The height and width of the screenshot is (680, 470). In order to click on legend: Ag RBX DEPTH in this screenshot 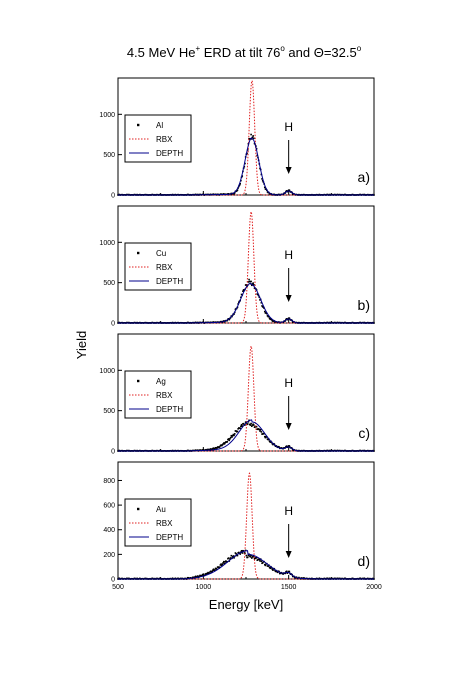, I will do `click(158, 394)`.